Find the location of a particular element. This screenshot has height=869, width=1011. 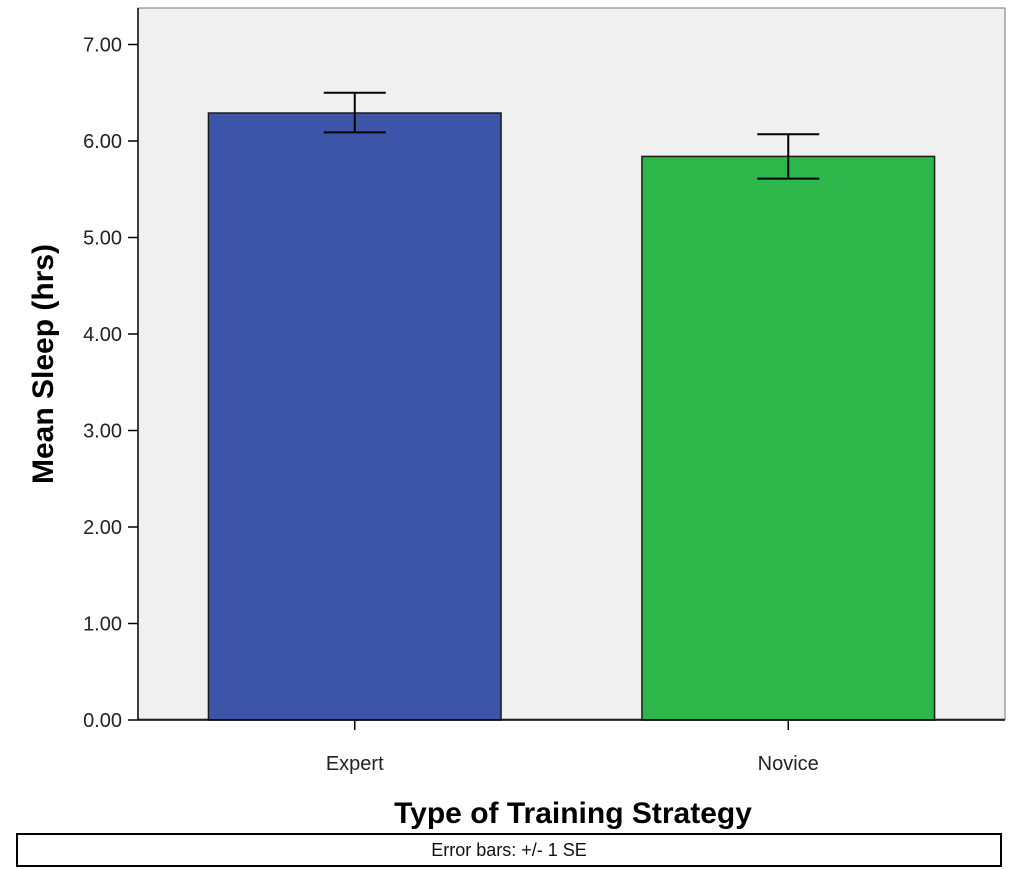

error-bars-layer is located at coordinates (571, 135).